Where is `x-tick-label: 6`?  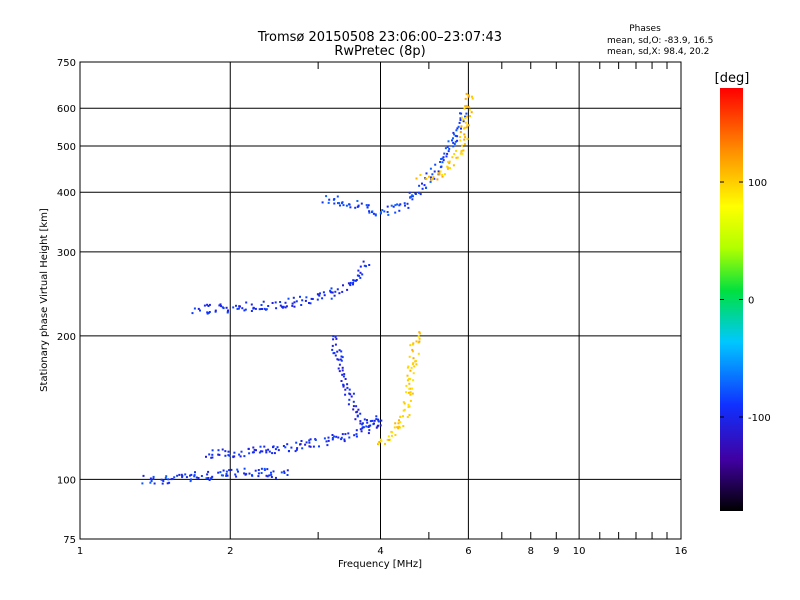
x-tick-label: 6 is located at coordinates (468, 551).